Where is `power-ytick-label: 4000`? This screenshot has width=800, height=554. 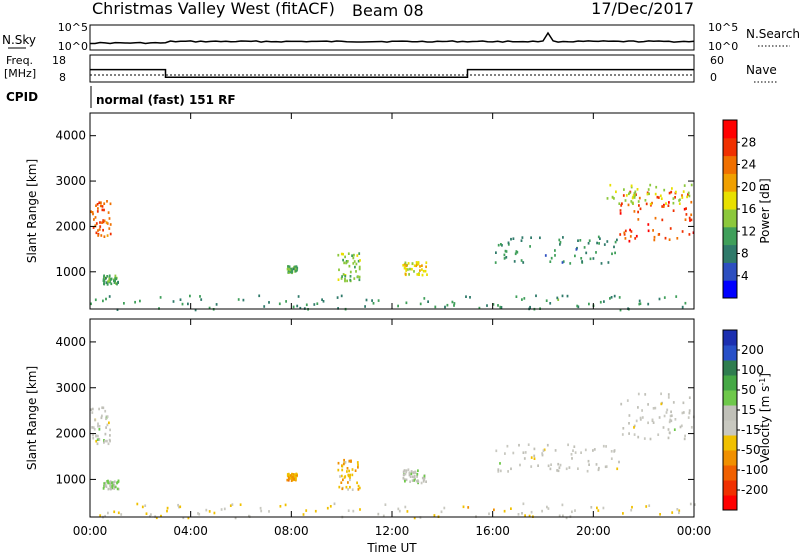 power-ytick-label: 4000 is located at coordinates (70, 136).